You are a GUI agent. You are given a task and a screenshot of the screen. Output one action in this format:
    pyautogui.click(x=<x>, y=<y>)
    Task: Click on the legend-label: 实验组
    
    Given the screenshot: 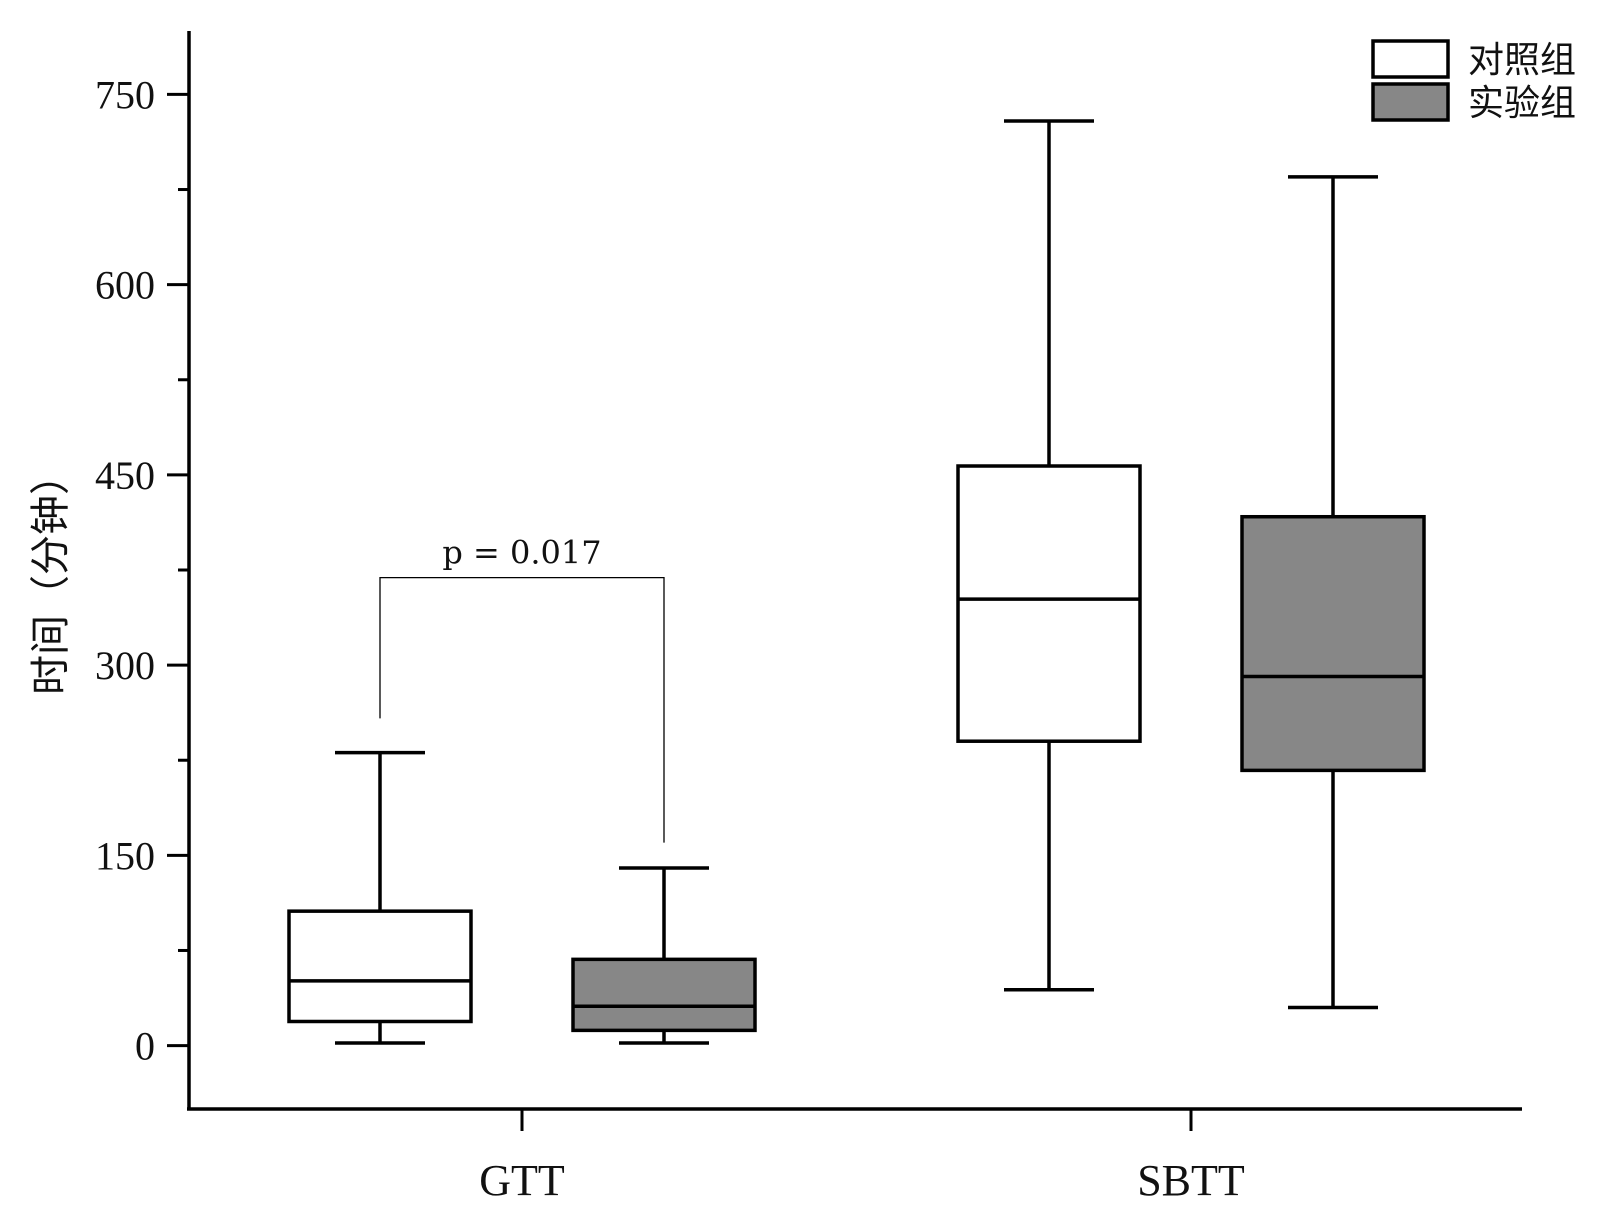 What is the action you would take?
    pyautogui.click(x=1522, y=103)
    